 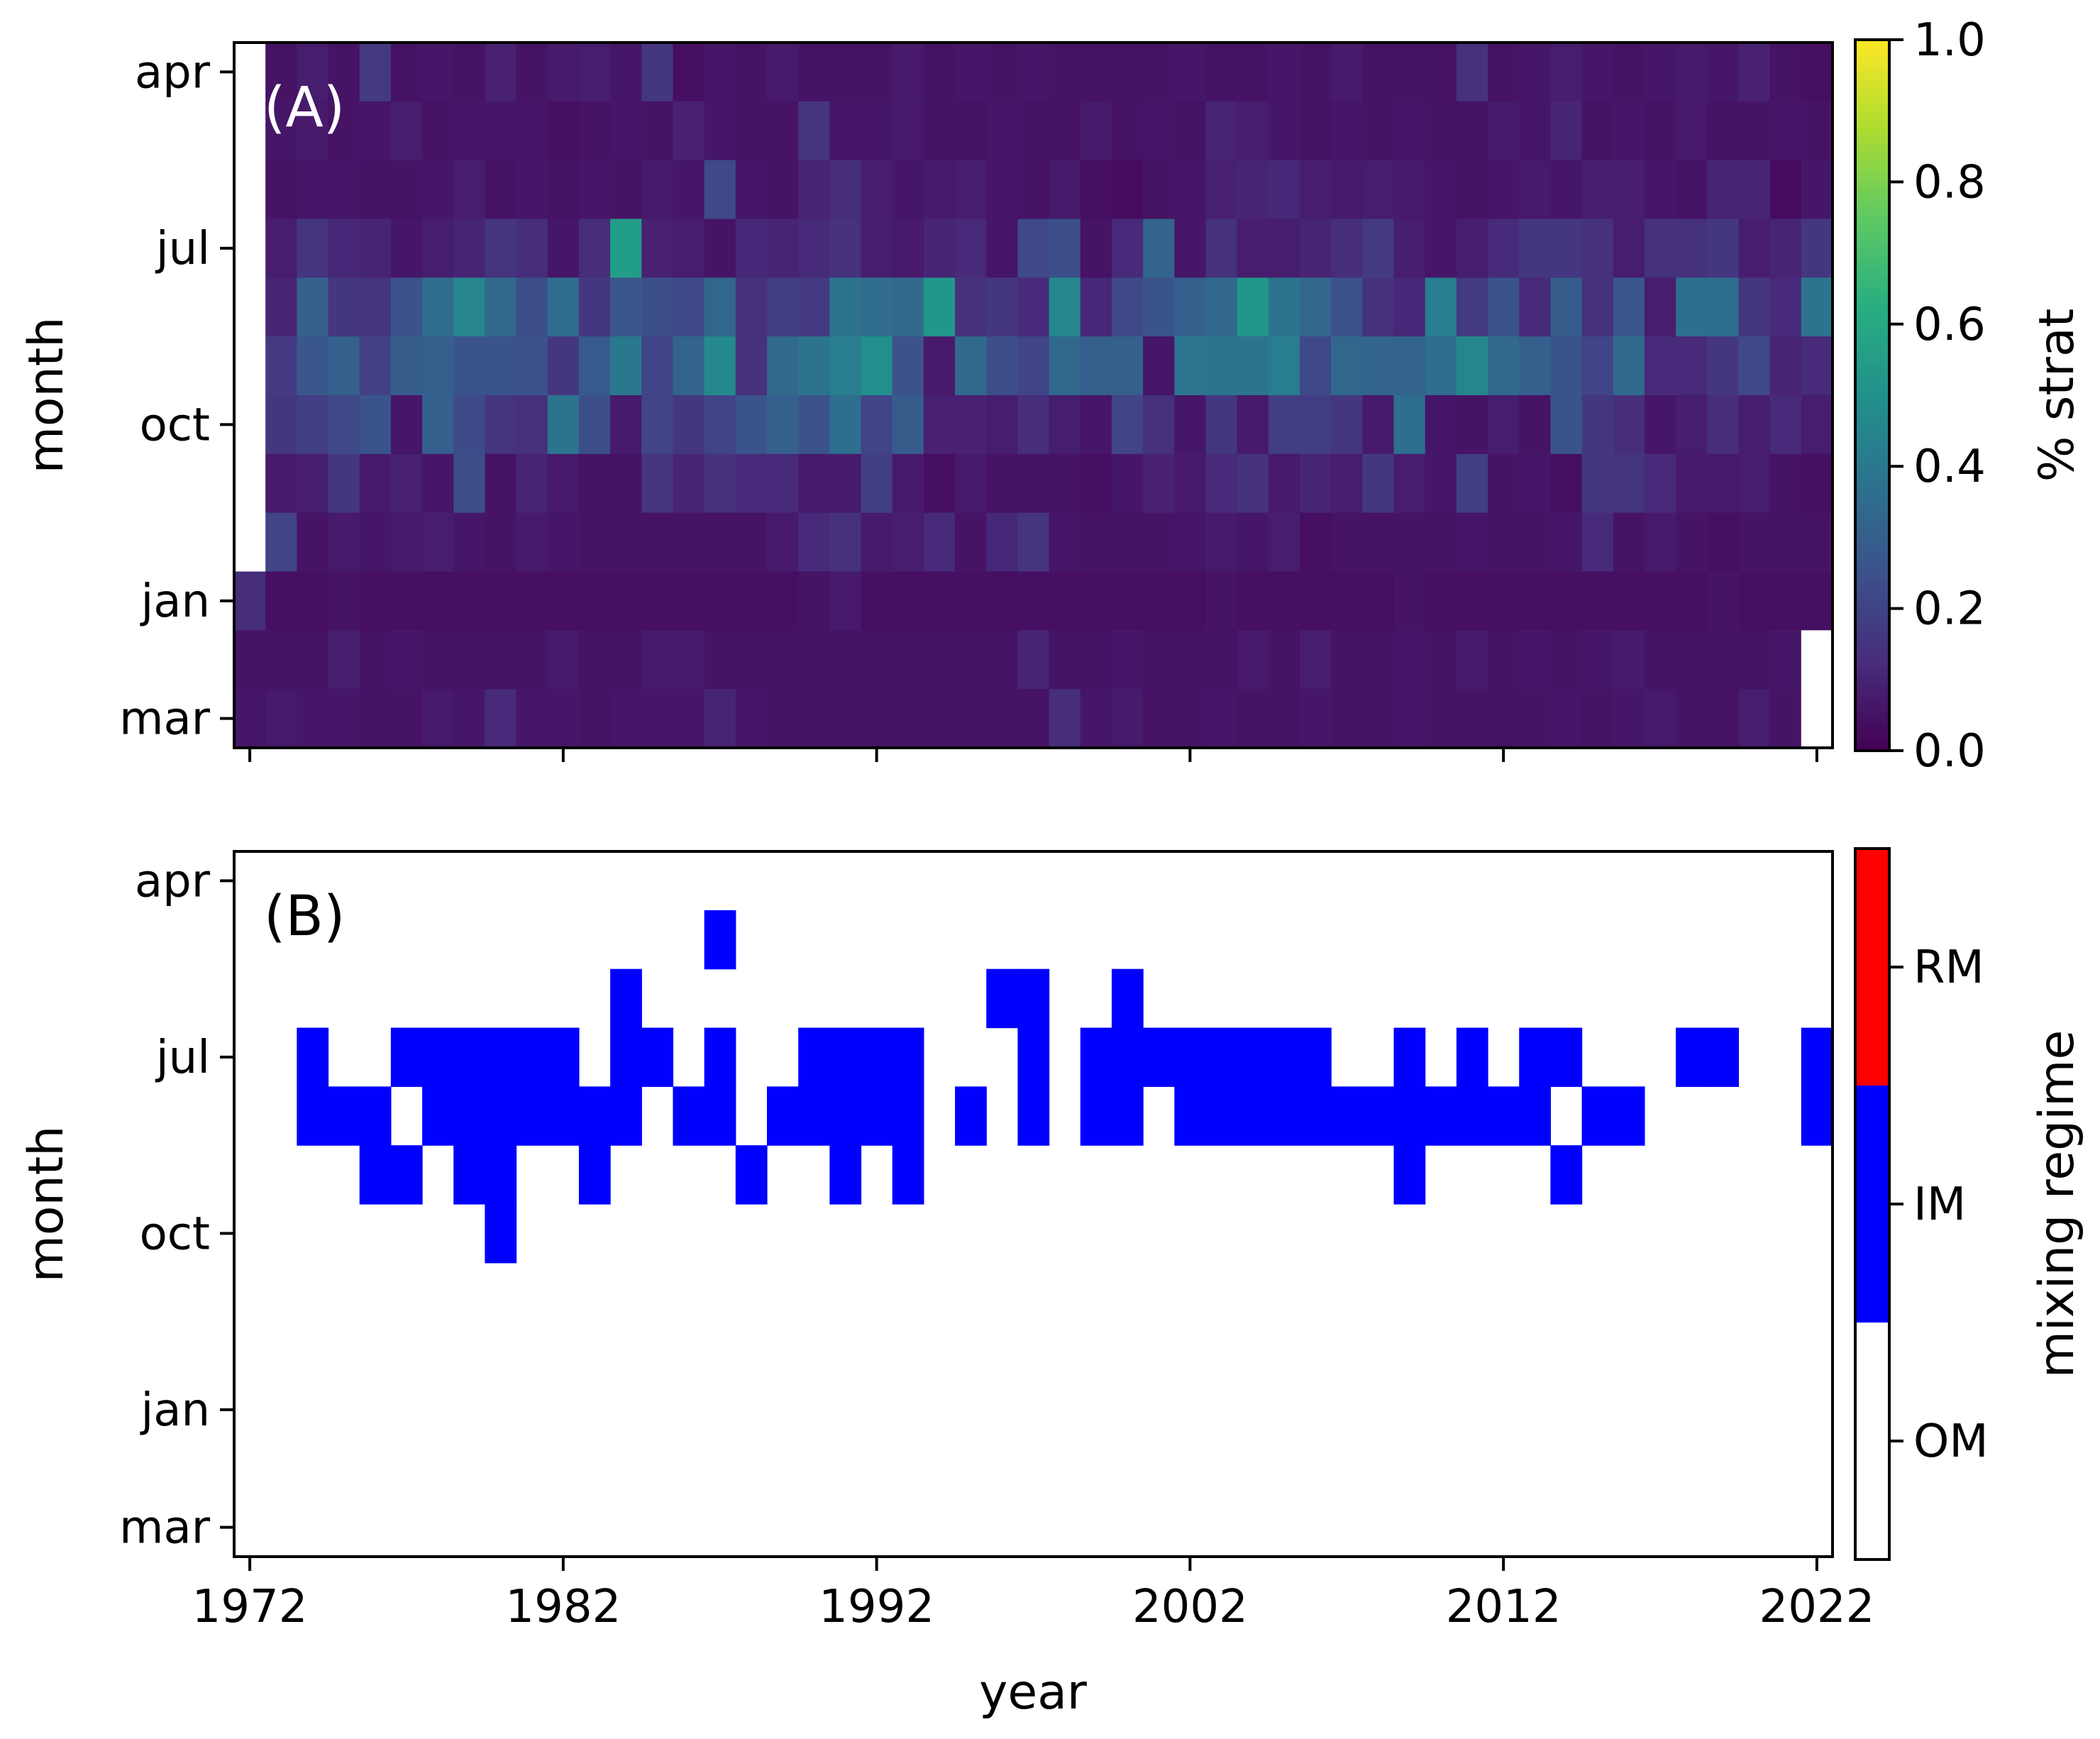 What do you see at coordinates (1939, 1205) in the screenshot?
I see `colorbar-b-ticks: OM IM RM` at bounding box center [1939, 1205].